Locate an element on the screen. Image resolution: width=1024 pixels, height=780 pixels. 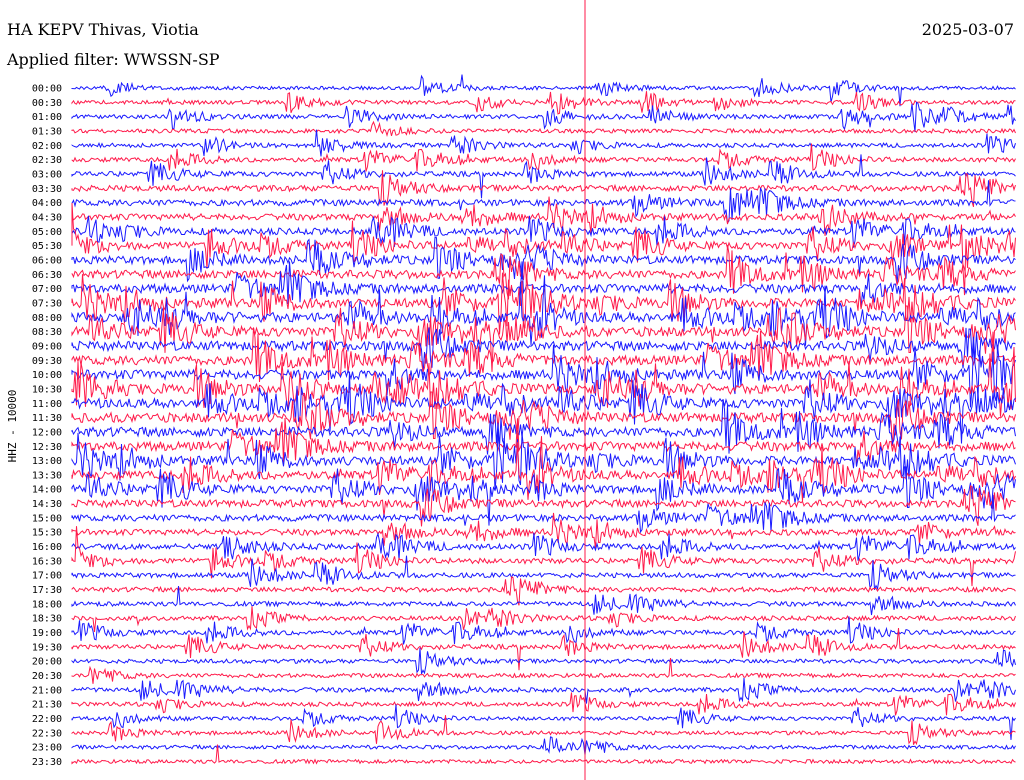
time-tick-label: 23:30 is located at coordinates (47, 762).